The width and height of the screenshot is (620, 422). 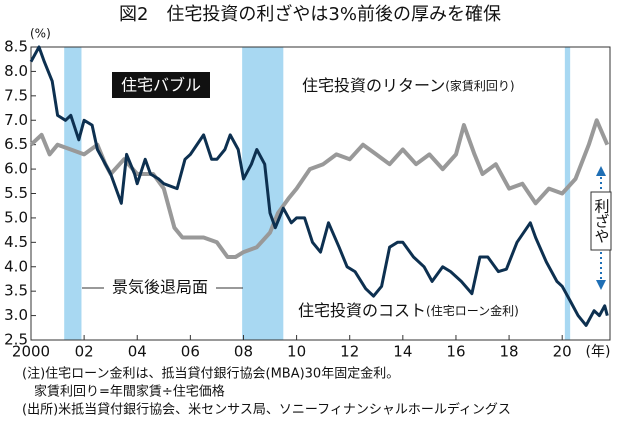 What do you see at coordinates (402, 352) in the screenshot?
I see `x-tick-label: 14` at bounding box center [402, 352].